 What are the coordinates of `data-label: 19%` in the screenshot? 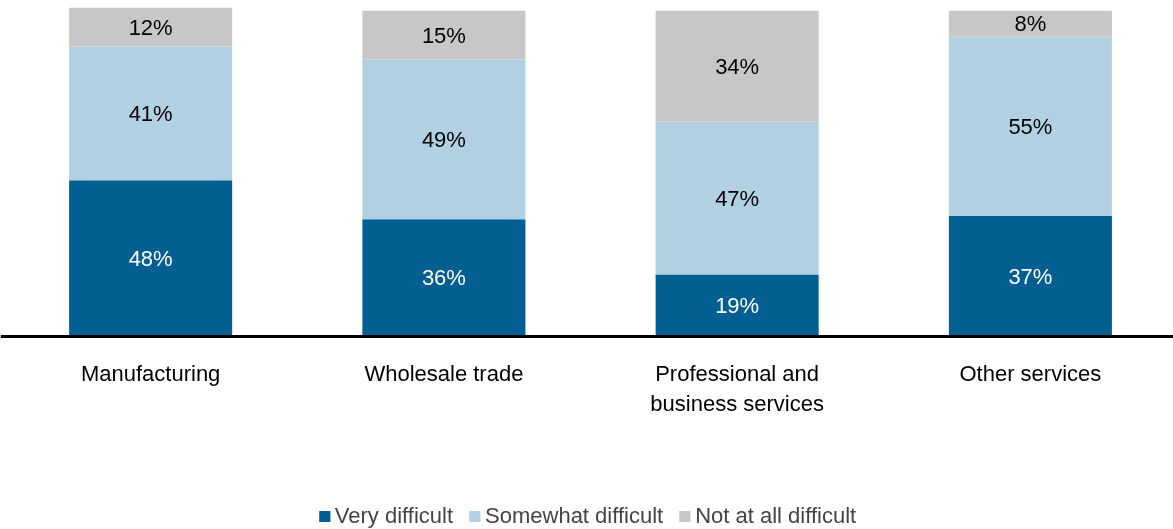 It's located at (737, 306).